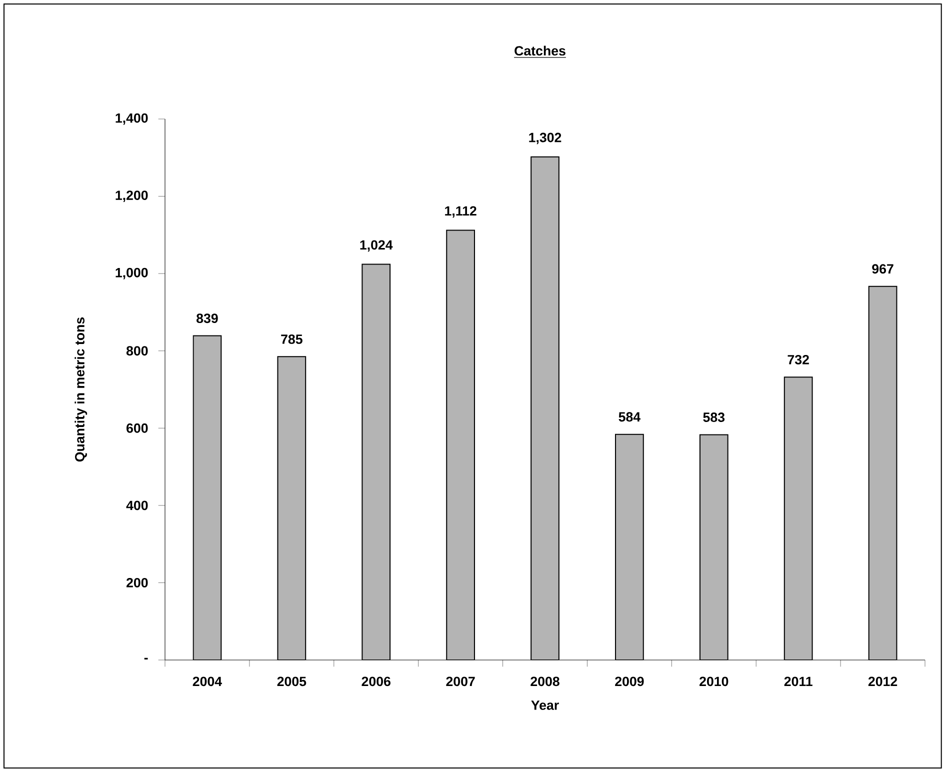 The image size is (946, 772). Describe the element at coordinates (132, 196) in the screenshot. I see `y-tick-label: 1,200` at that location.